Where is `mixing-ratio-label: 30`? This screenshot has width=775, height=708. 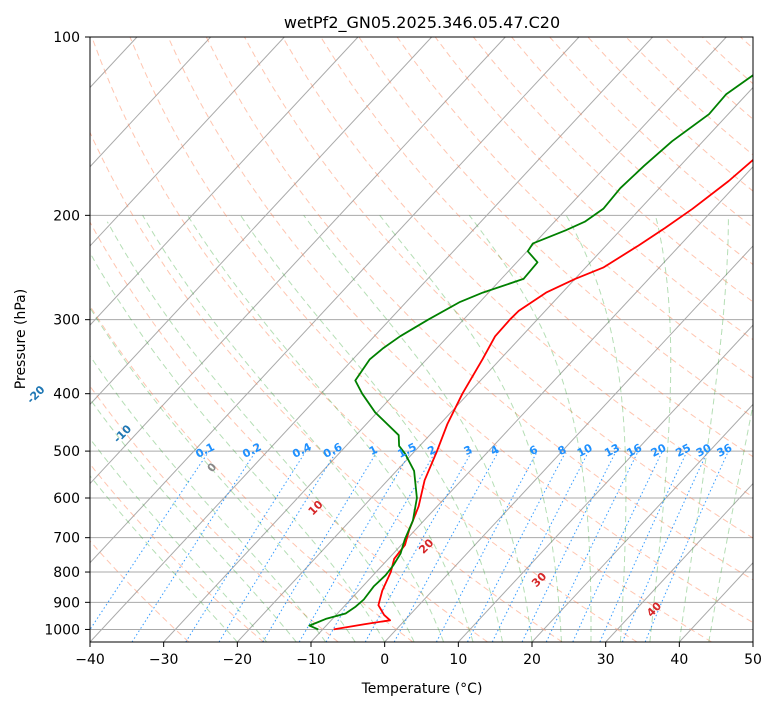
mixing-ratio-label: 30 is located at coordinates (704, 450).